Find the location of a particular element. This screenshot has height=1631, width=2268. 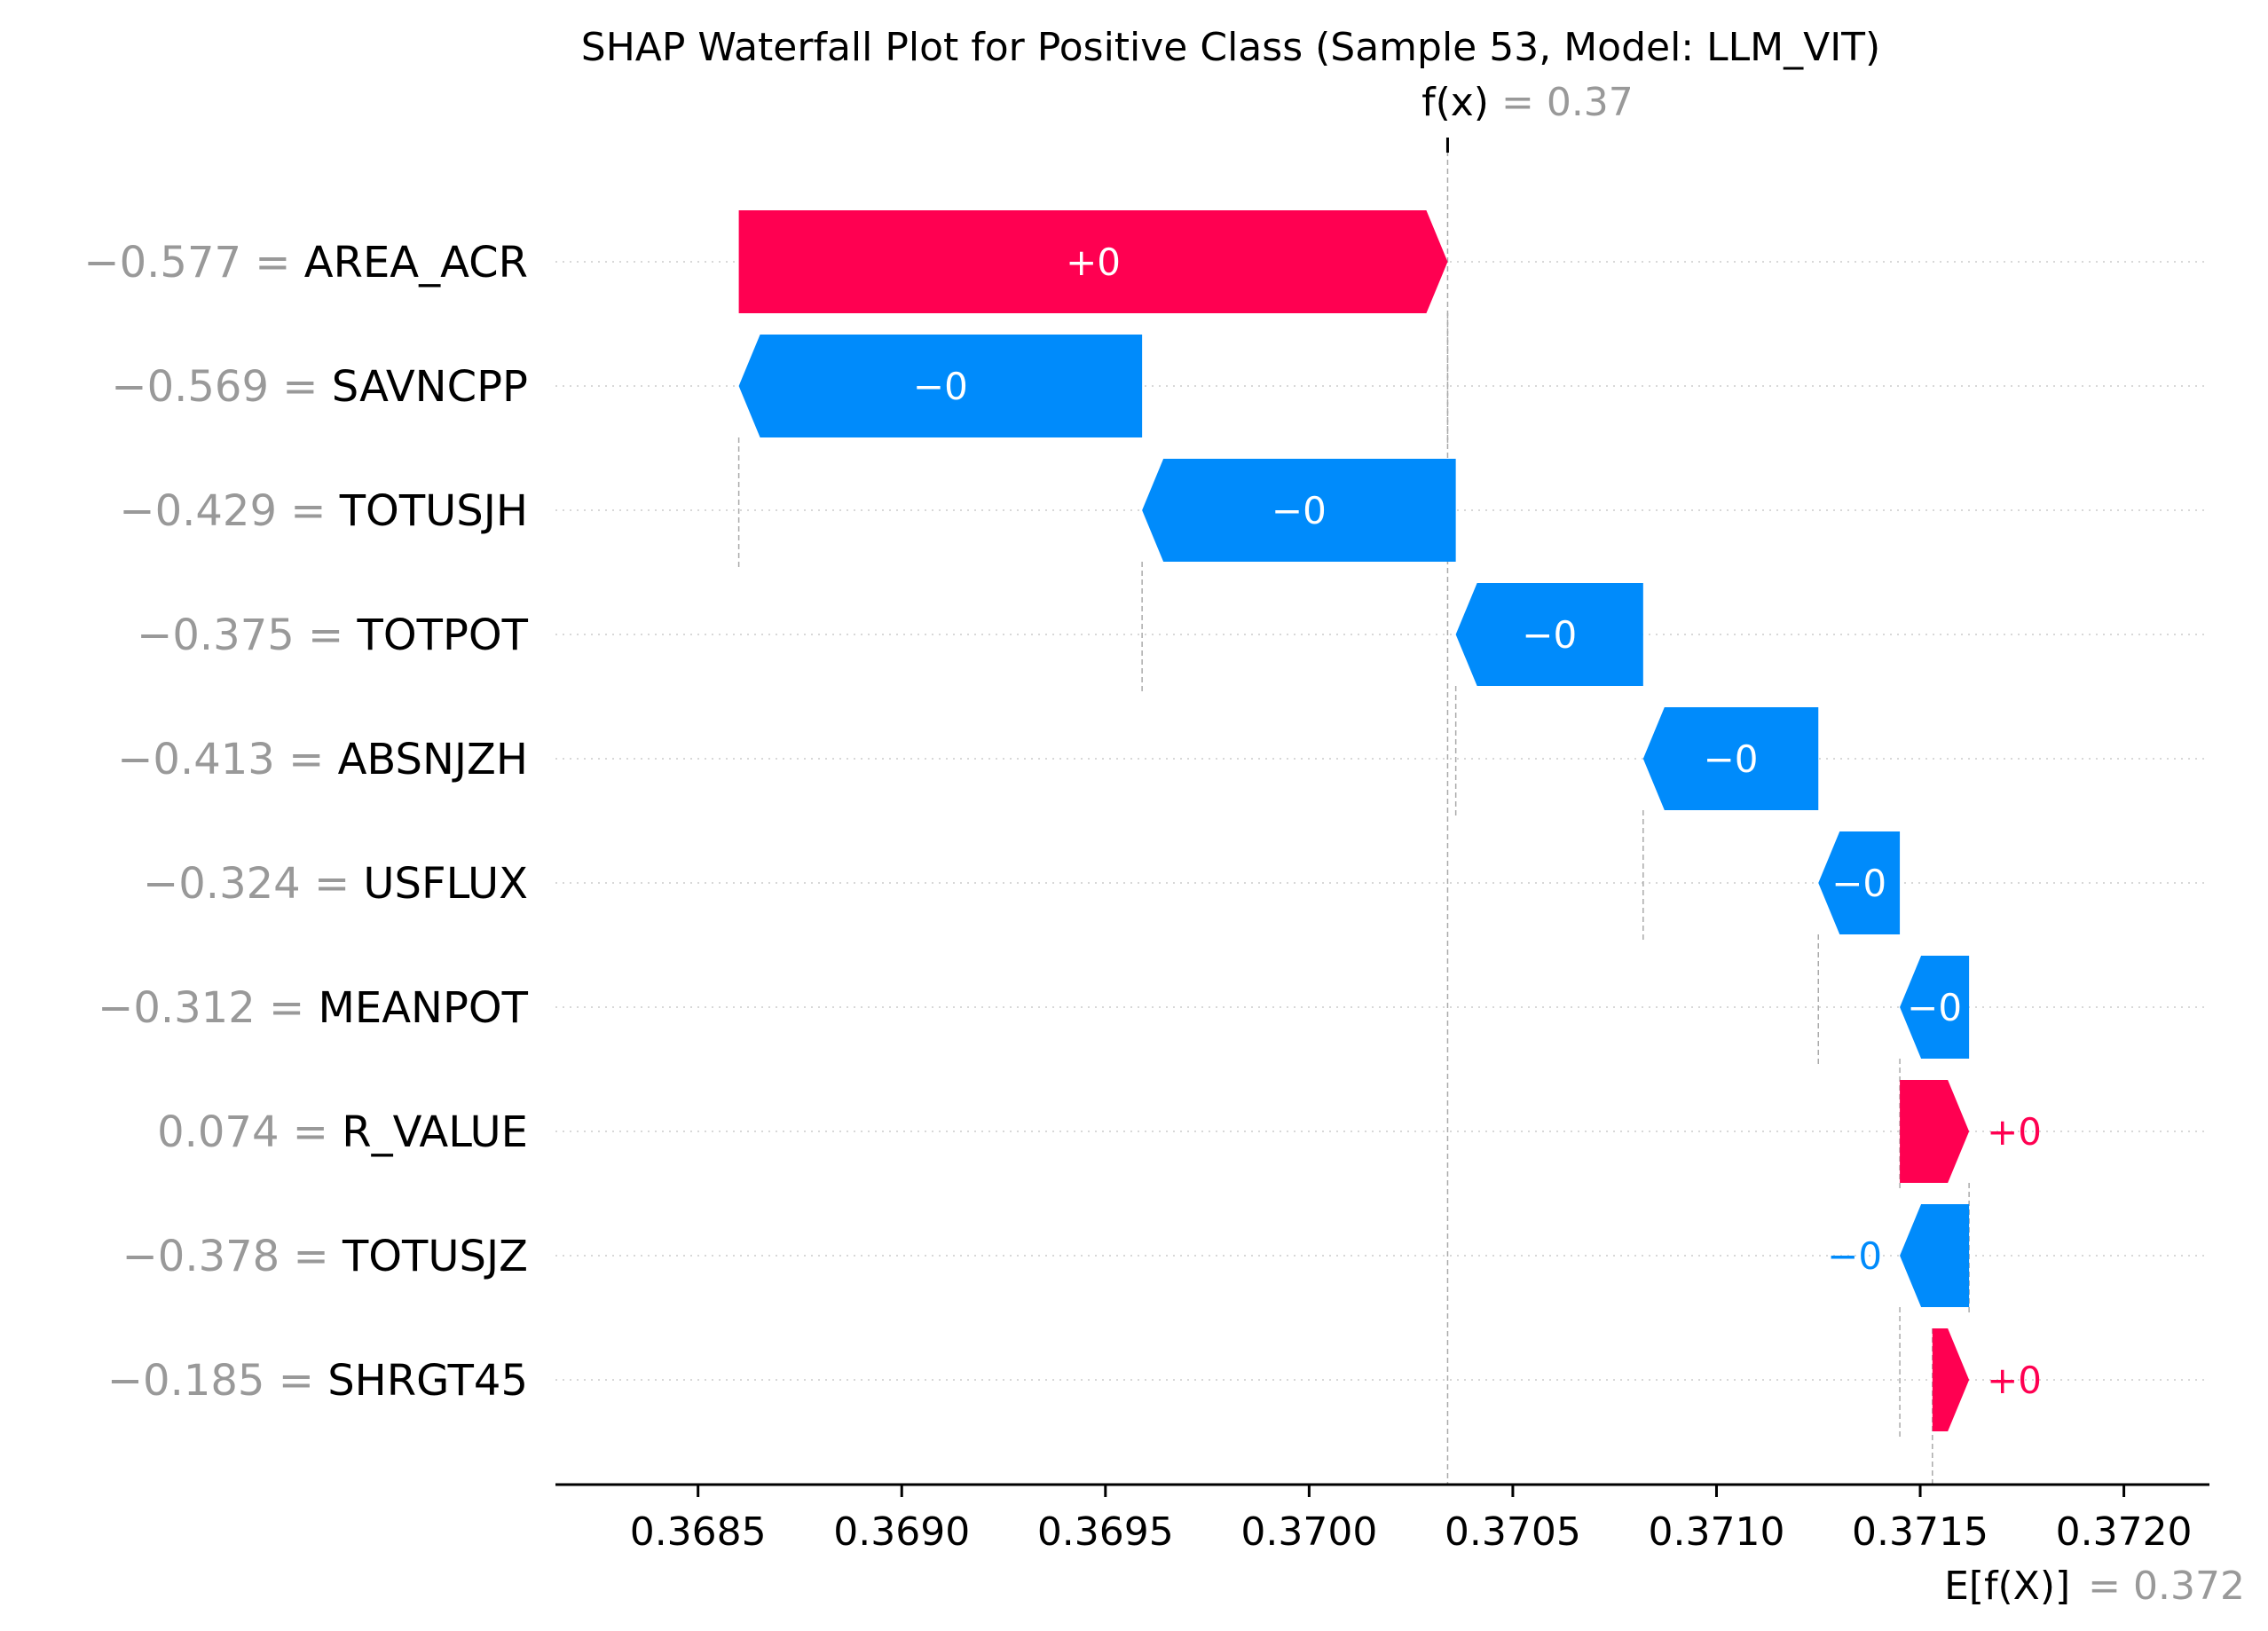

feature-name: SAVNCPP is located at coordinates (430, 387).